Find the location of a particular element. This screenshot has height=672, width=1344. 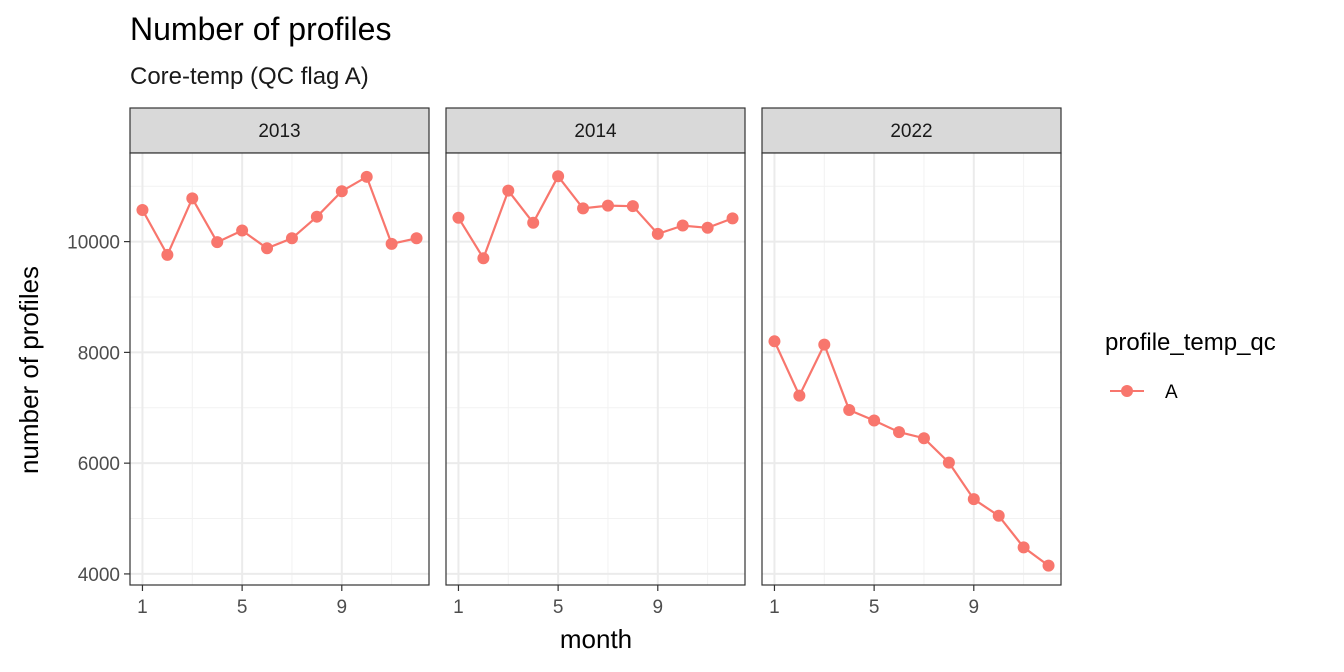

facet-strip-label: 2013 is located at coordinates (279, 131).